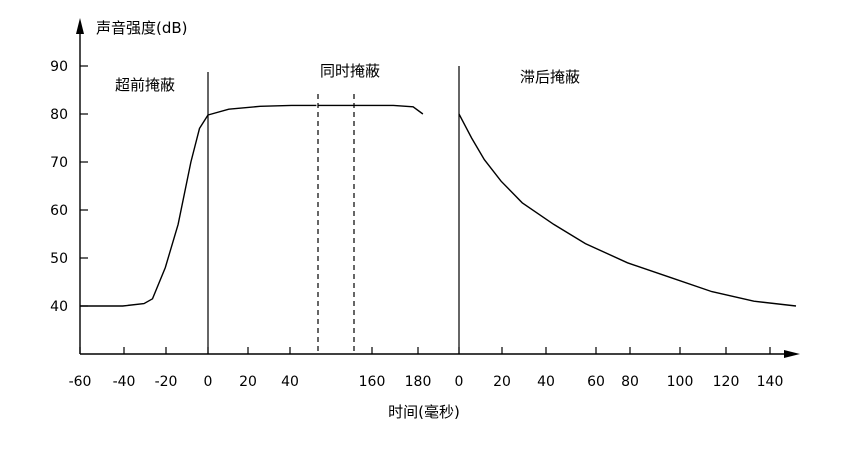 The height and width of the screenshot is (453, 849). Describe the element at coordinates (770, 382) in the screenshot. I see `x-tick-label: 140` at that location.